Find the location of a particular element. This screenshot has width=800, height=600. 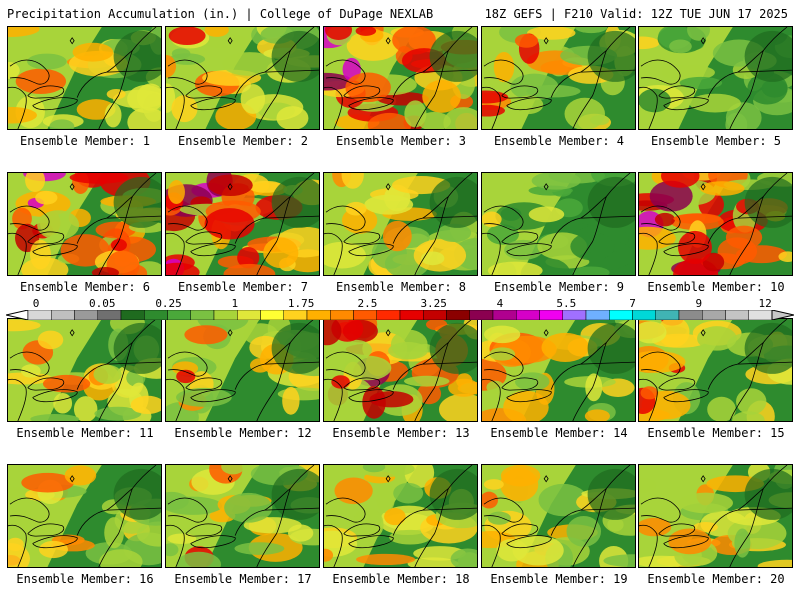

ensemble-member-label: Ensemble Member: 5 is located at coordinates (716, 141).